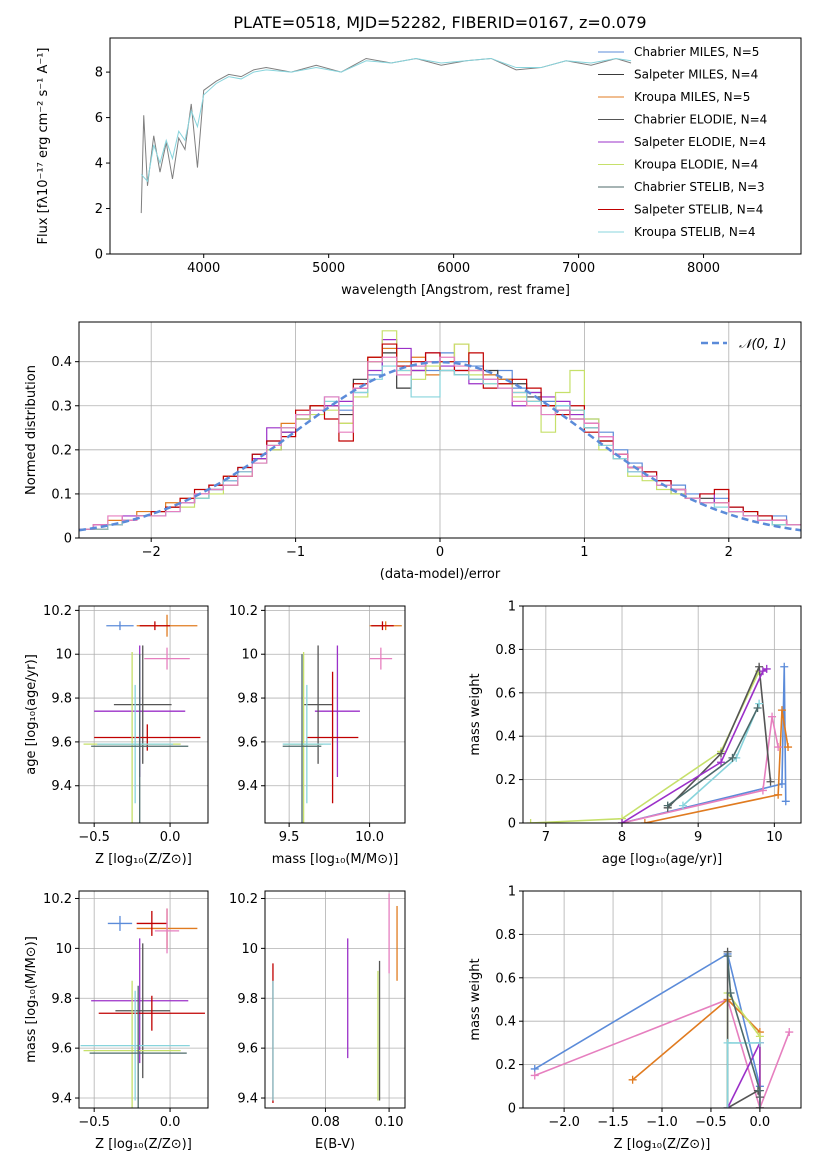 The height and width of the screenshot is (1170, 819). Describe the element at coordinates (99, 209) in the screenshot. I see `ytick-label: 2` at that location.